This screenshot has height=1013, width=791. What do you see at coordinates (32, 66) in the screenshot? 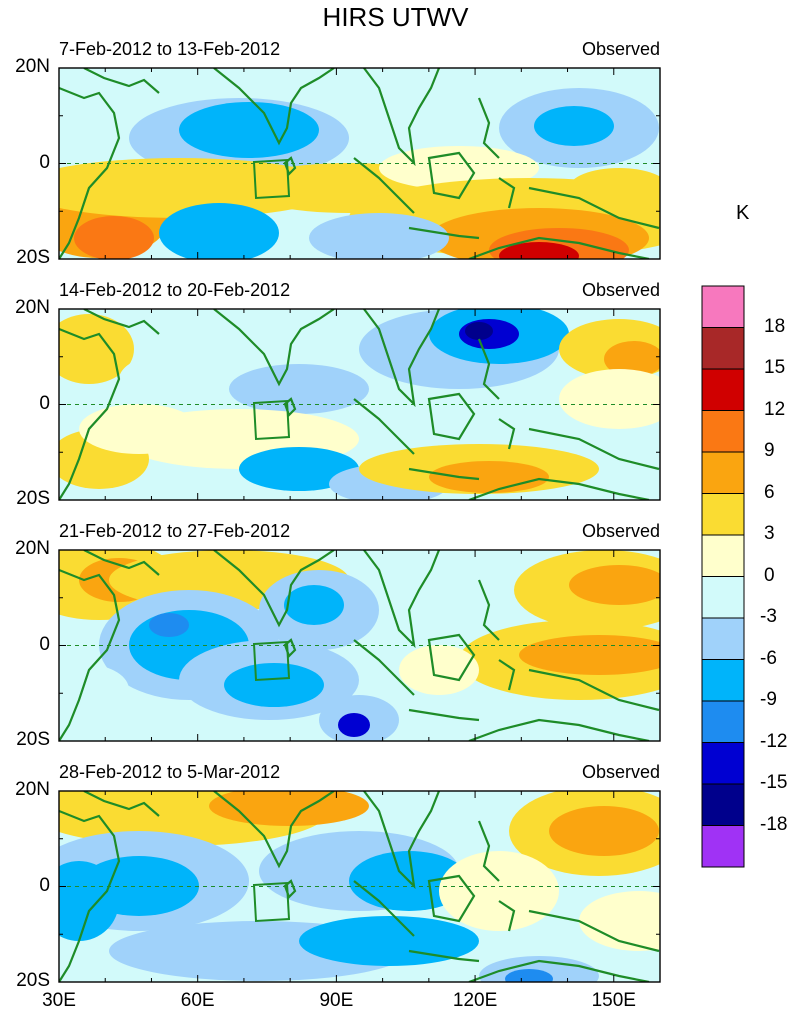
I see `panel-1-lat-label: 20N` at bounding box center [32, 66].